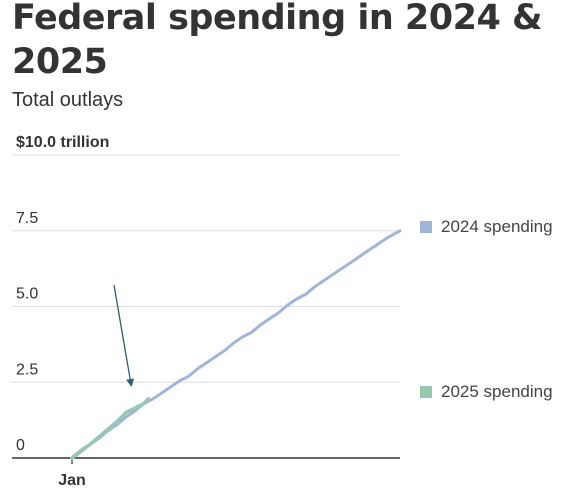  I want to click on y-tick-label: $10.0 trillion, so click(62, 142).